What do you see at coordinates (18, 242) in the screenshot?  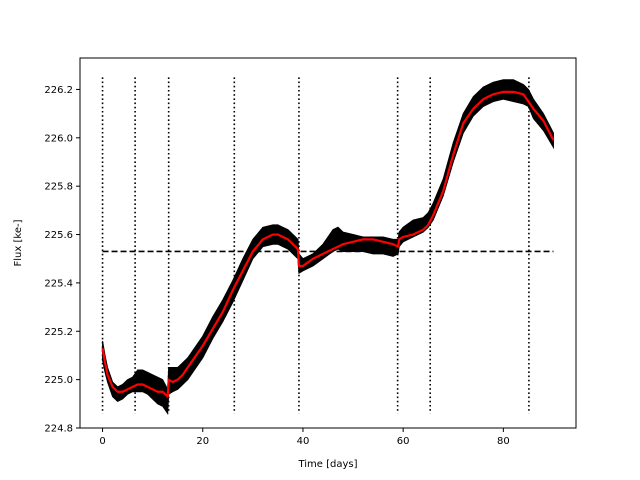 I see `y-axis-title: Flux [ke-]` at bounding box center [18, 242].